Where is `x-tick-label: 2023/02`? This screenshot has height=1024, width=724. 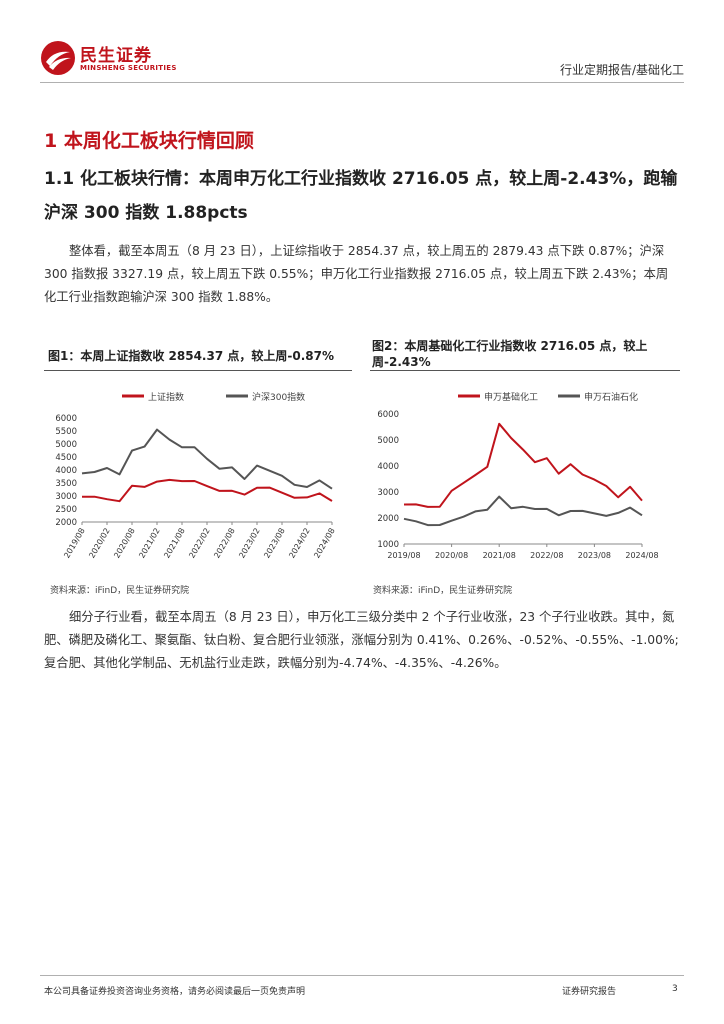 x-tick-label: 2023/02 is located at coordinates (249, 543).